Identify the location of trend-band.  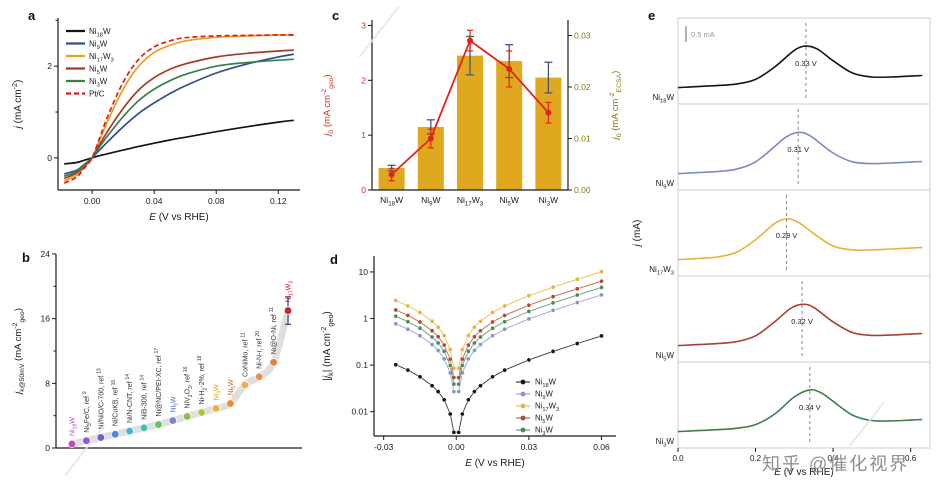
(180, 377).